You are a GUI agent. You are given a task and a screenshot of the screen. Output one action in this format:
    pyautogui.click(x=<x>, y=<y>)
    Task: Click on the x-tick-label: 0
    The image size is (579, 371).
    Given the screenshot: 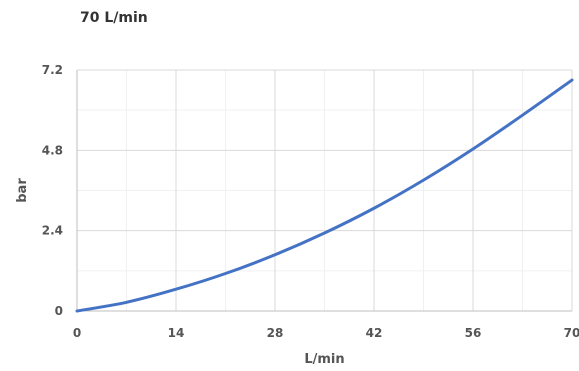 What is the action you would take?
    pyautogui.click(x=77, y=333)
    